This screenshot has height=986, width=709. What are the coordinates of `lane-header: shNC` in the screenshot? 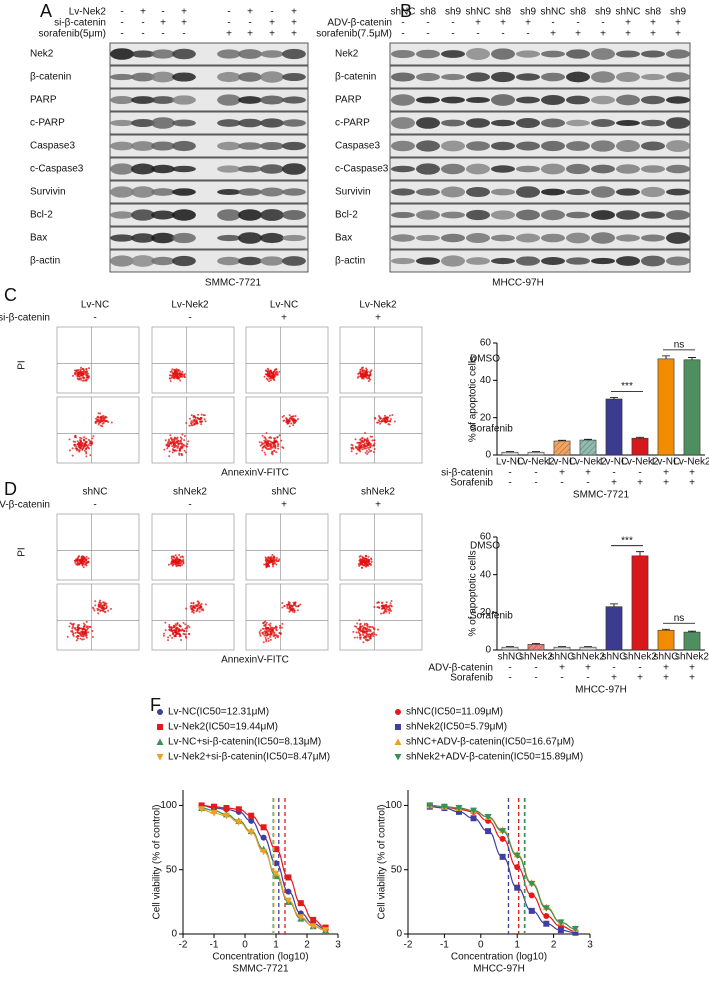 It's located at (402, 12).